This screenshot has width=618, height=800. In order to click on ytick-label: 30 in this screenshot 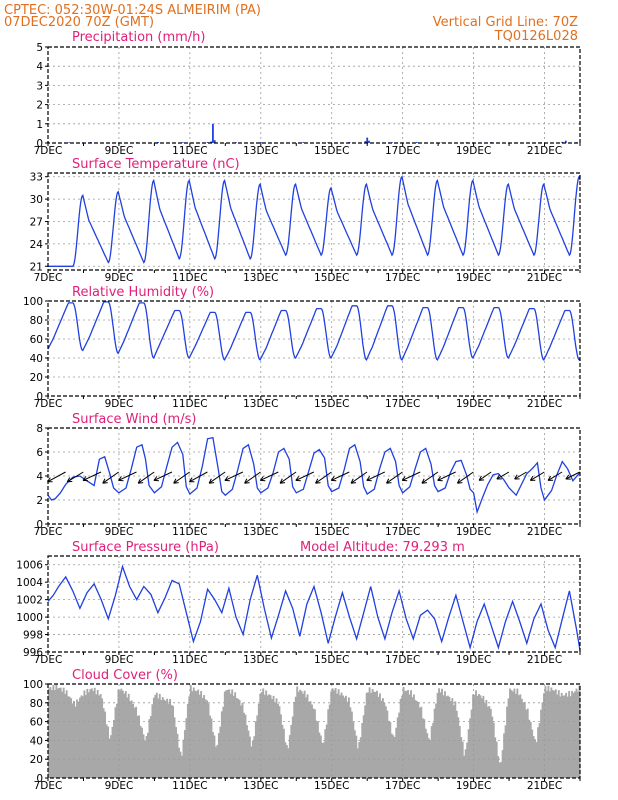, I will do `click(36, 200)`.